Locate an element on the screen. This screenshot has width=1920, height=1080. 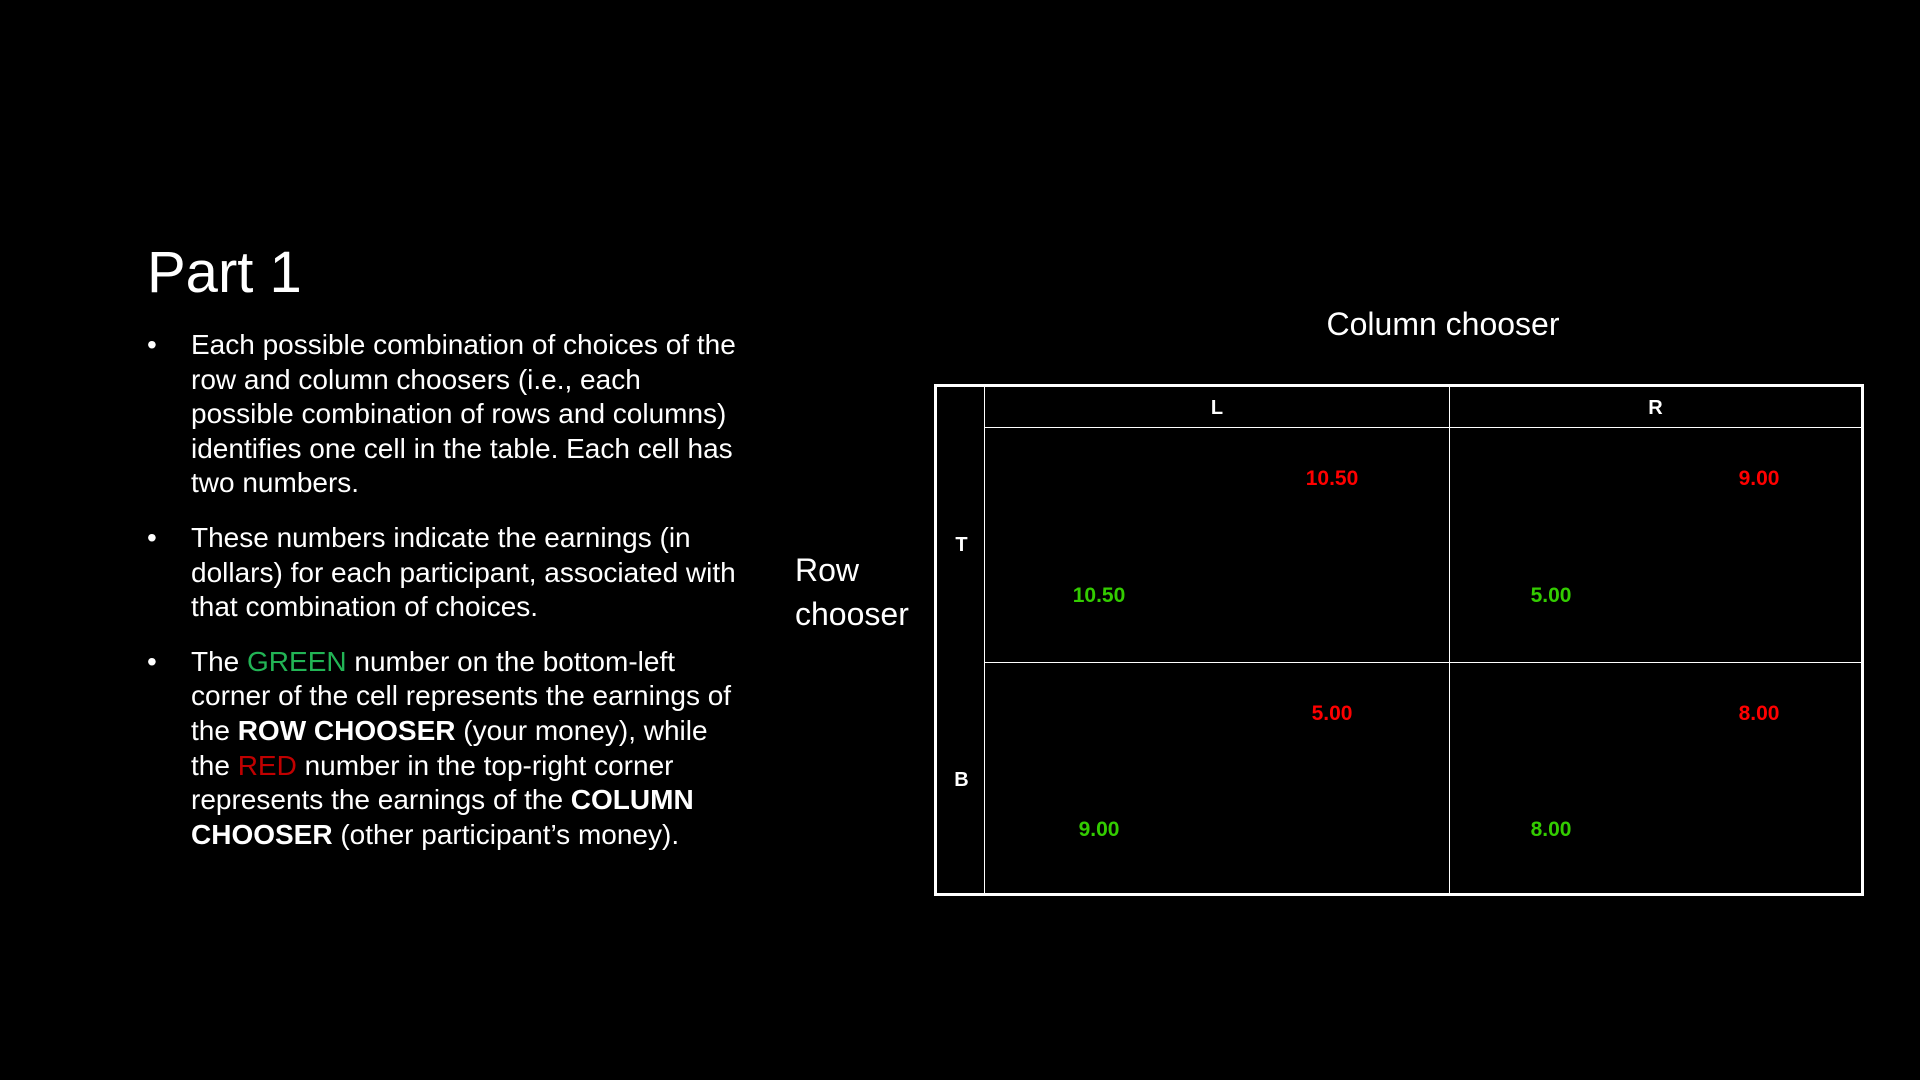
cell-br-column-payoff: 8.00 is located at coordinates (1759, 713).